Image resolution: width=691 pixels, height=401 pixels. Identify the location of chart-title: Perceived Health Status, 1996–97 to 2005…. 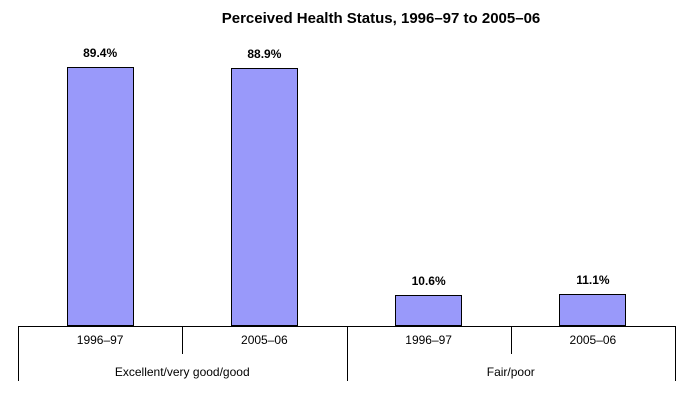
(381, 18).